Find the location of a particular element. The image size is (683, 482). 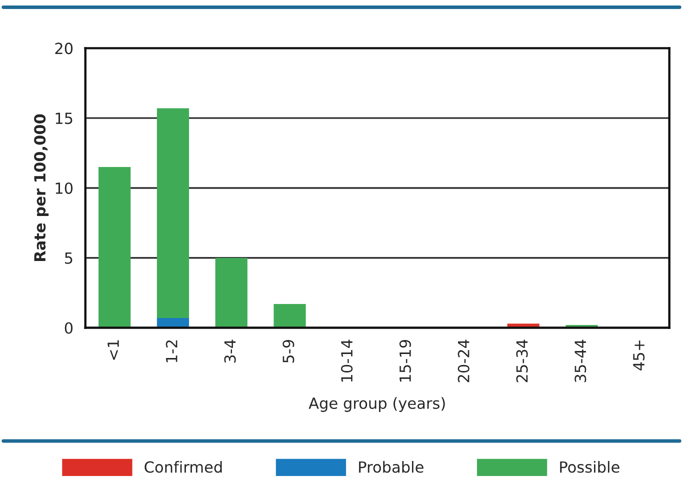

legend-label: Possible is located at coordinates (590, 466).